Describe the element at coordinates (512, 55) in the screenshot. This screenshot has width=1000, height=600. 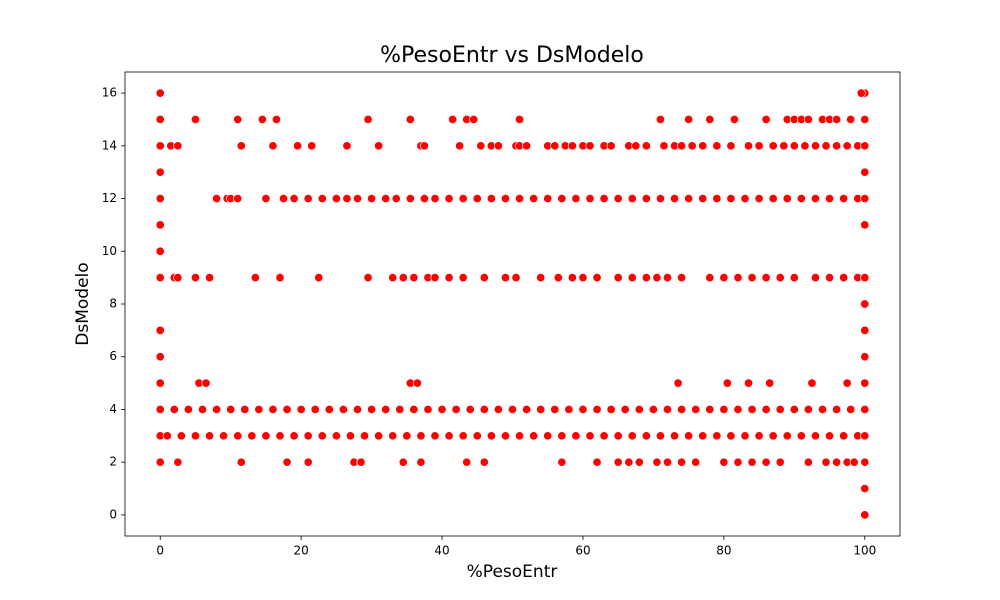
I see `chart-title: %PesoEntr vs DsModelo` at that location.